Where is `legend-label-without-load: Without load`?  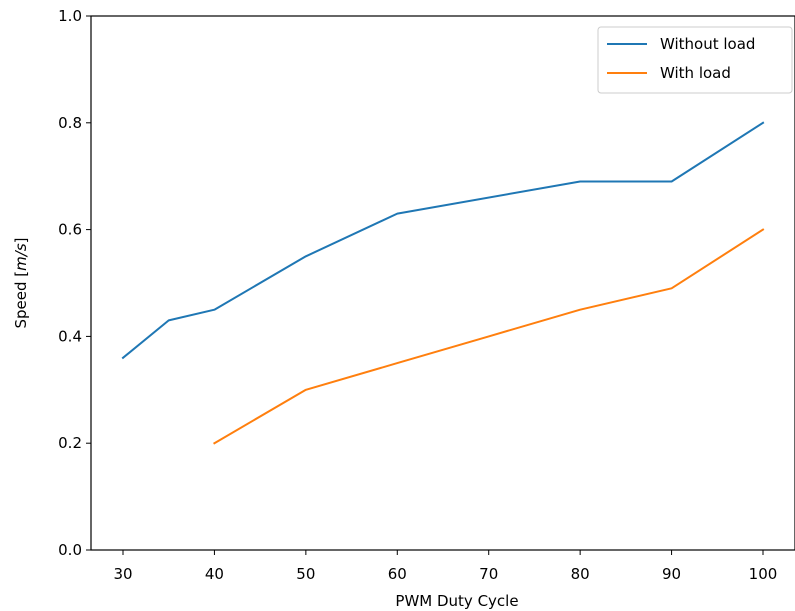 legend-label-without-load: Without load is located at coordinates (707, 44).